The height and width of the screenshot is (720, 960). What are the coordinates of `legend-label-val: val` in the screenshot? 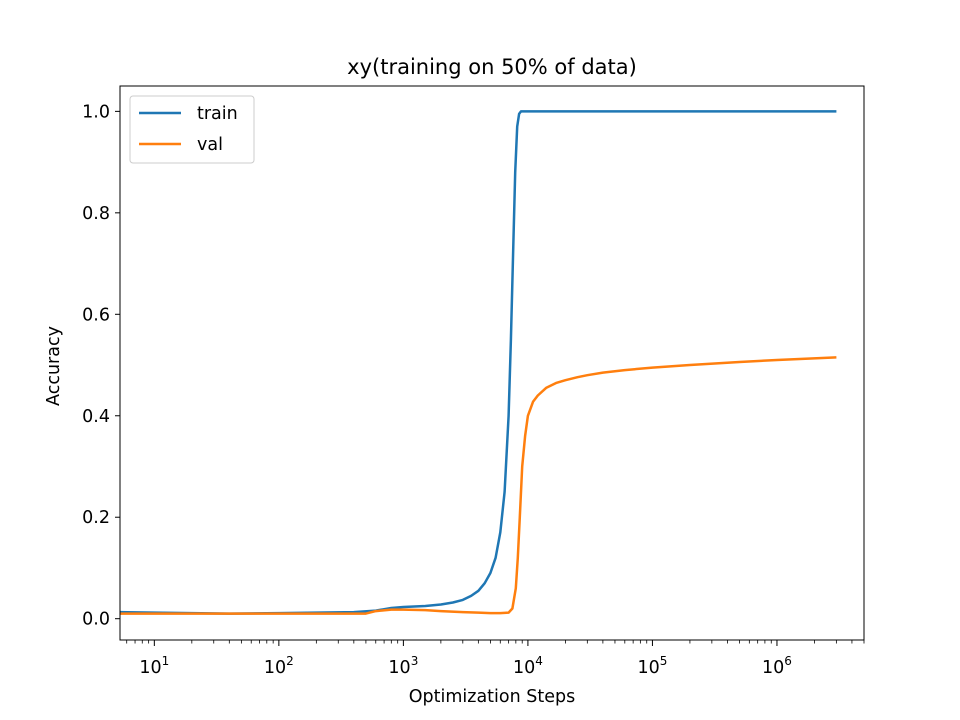 It's located at (210, 145).